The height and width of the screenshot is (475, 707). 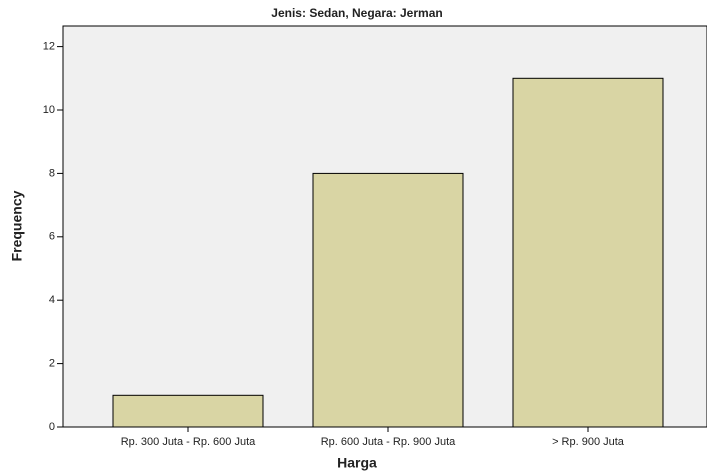 I want to click on y-tick-label: 4, so click(x=52, y=300).